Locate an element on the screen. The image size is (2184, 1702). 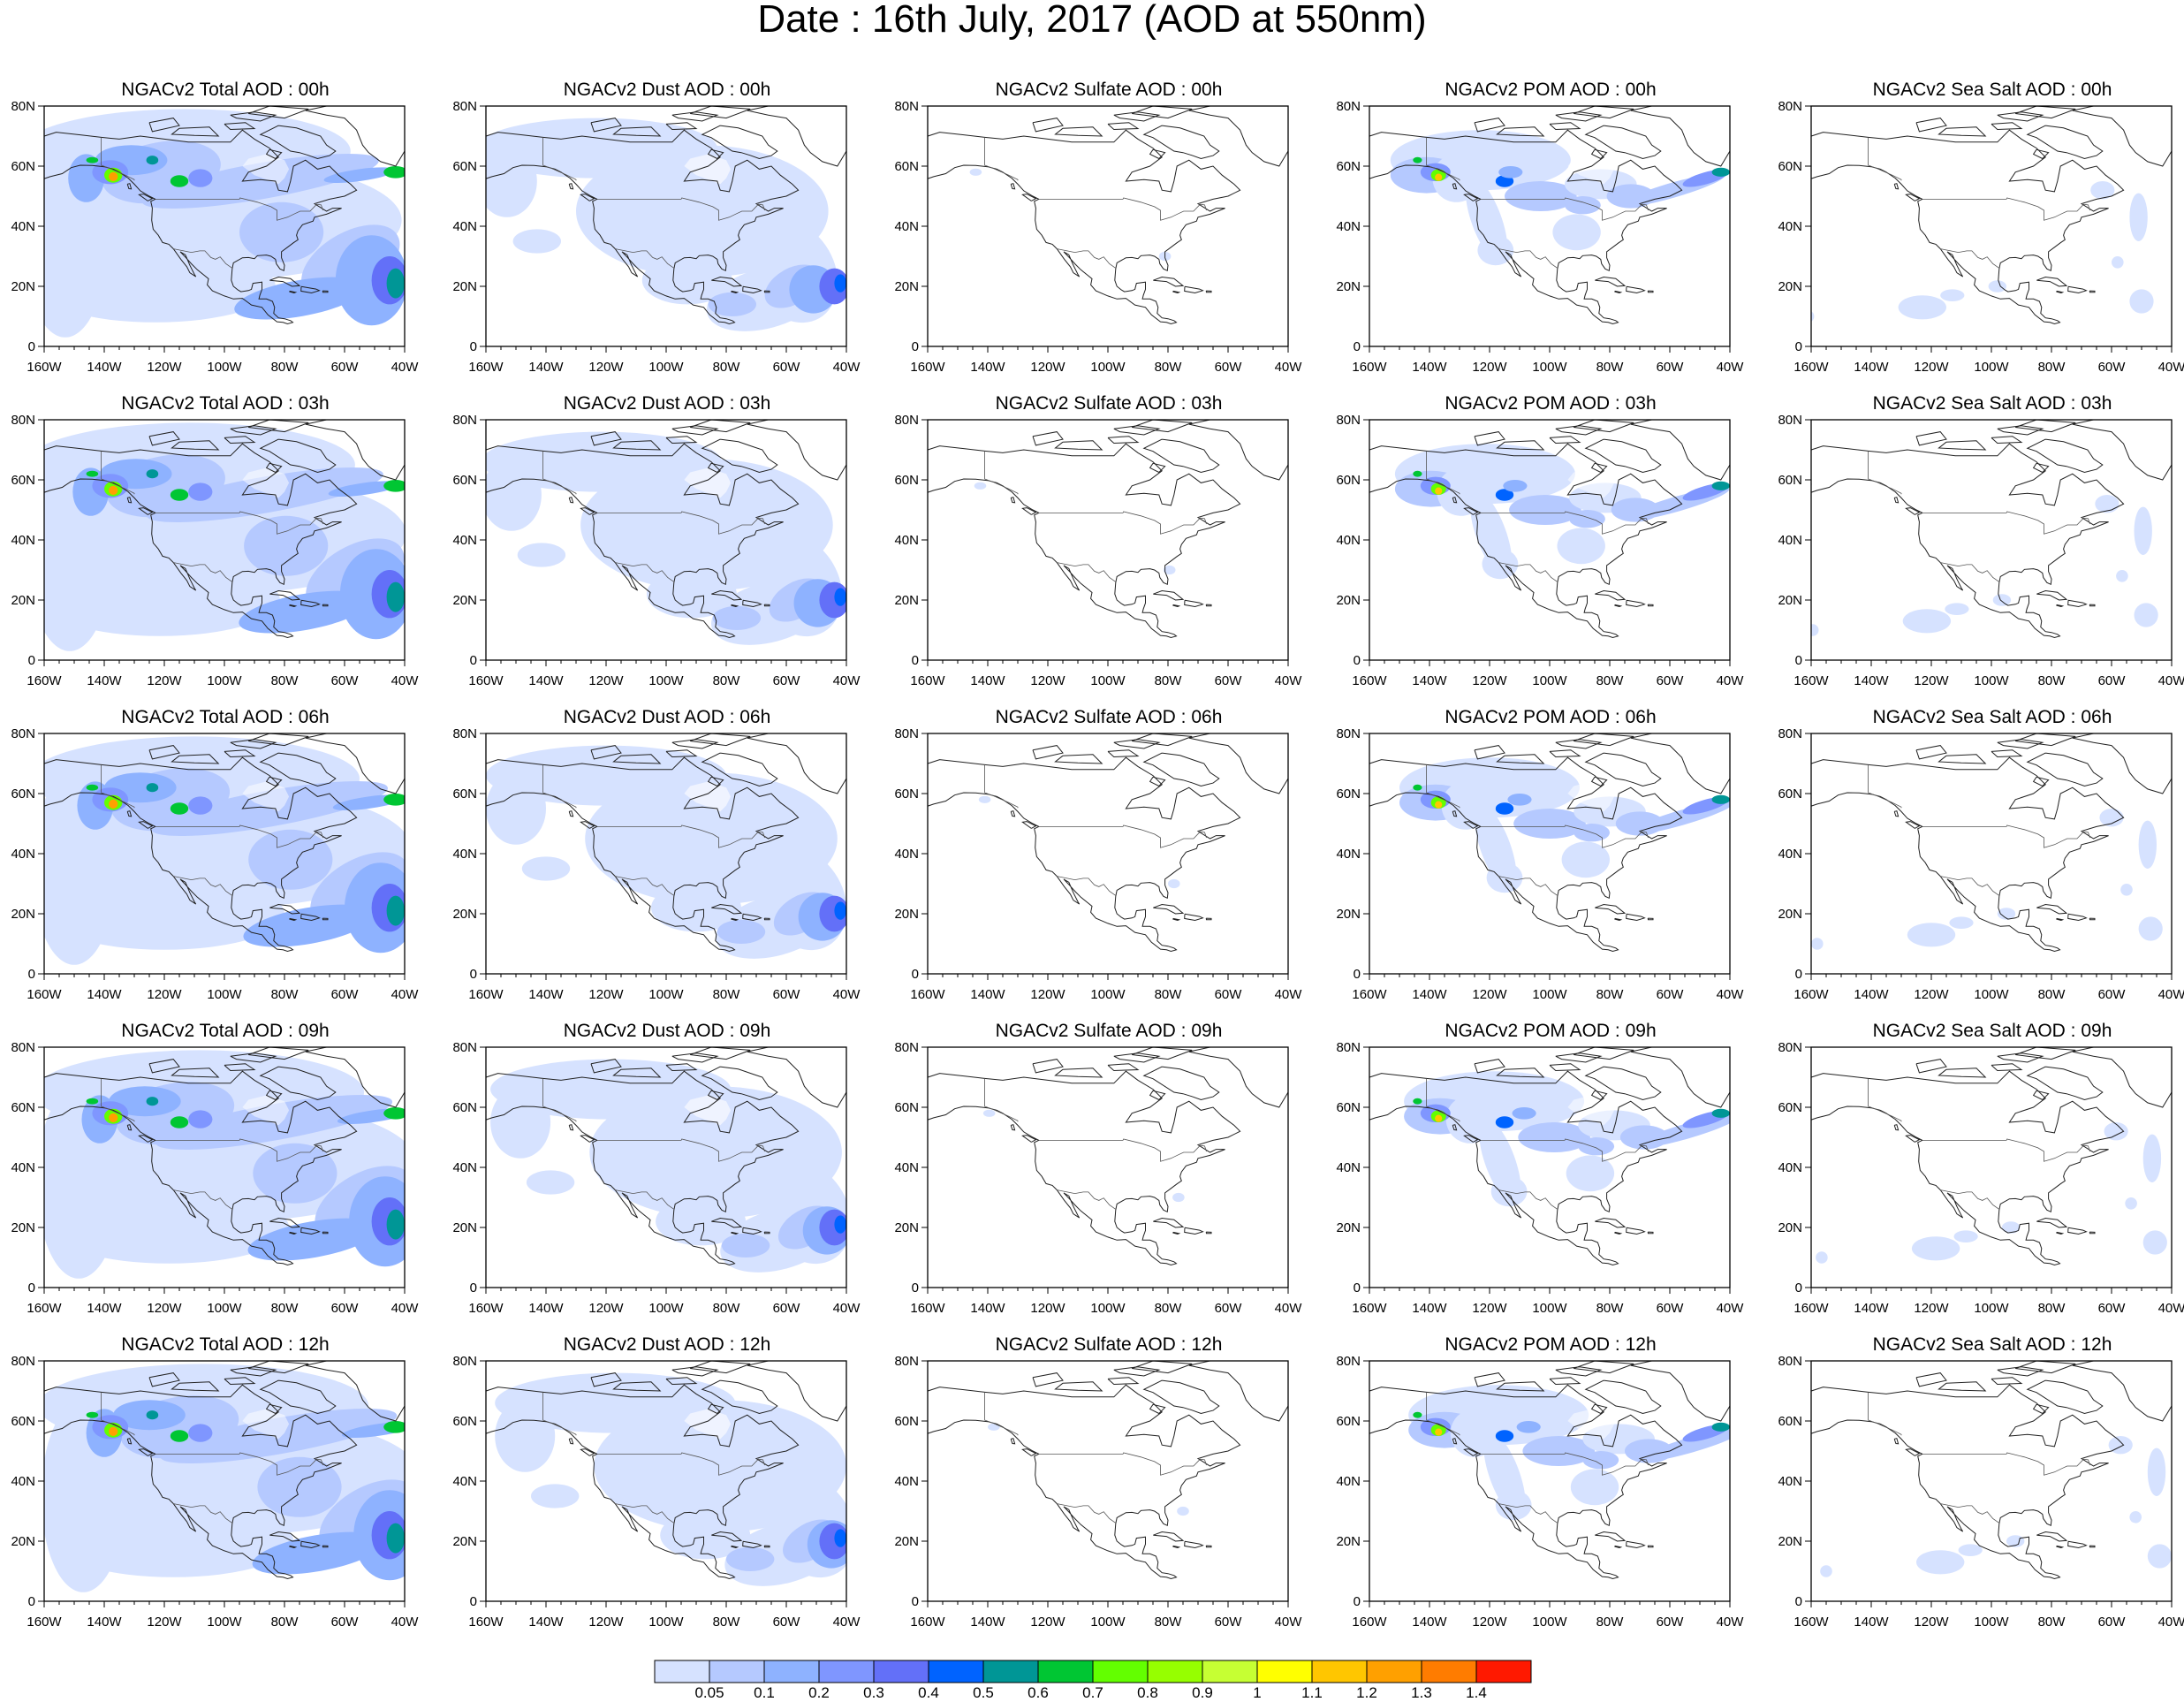
panel-title: NGACv2 Sulfate AOD : 06h is located at coordinates (1109, 717).